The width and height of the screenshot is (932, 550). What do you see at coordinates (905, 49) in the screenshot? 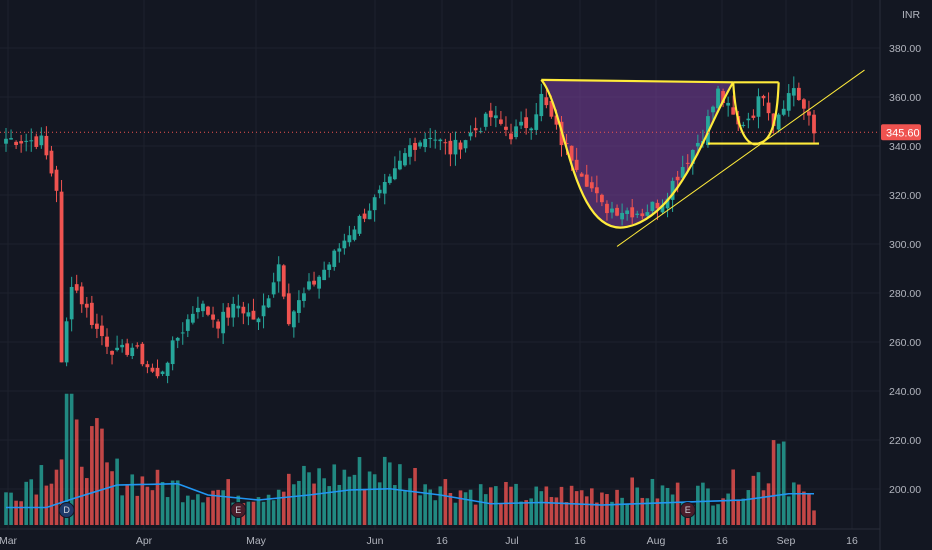
I see `y-tick-label: 380.00` at bounding box center [905, 49].